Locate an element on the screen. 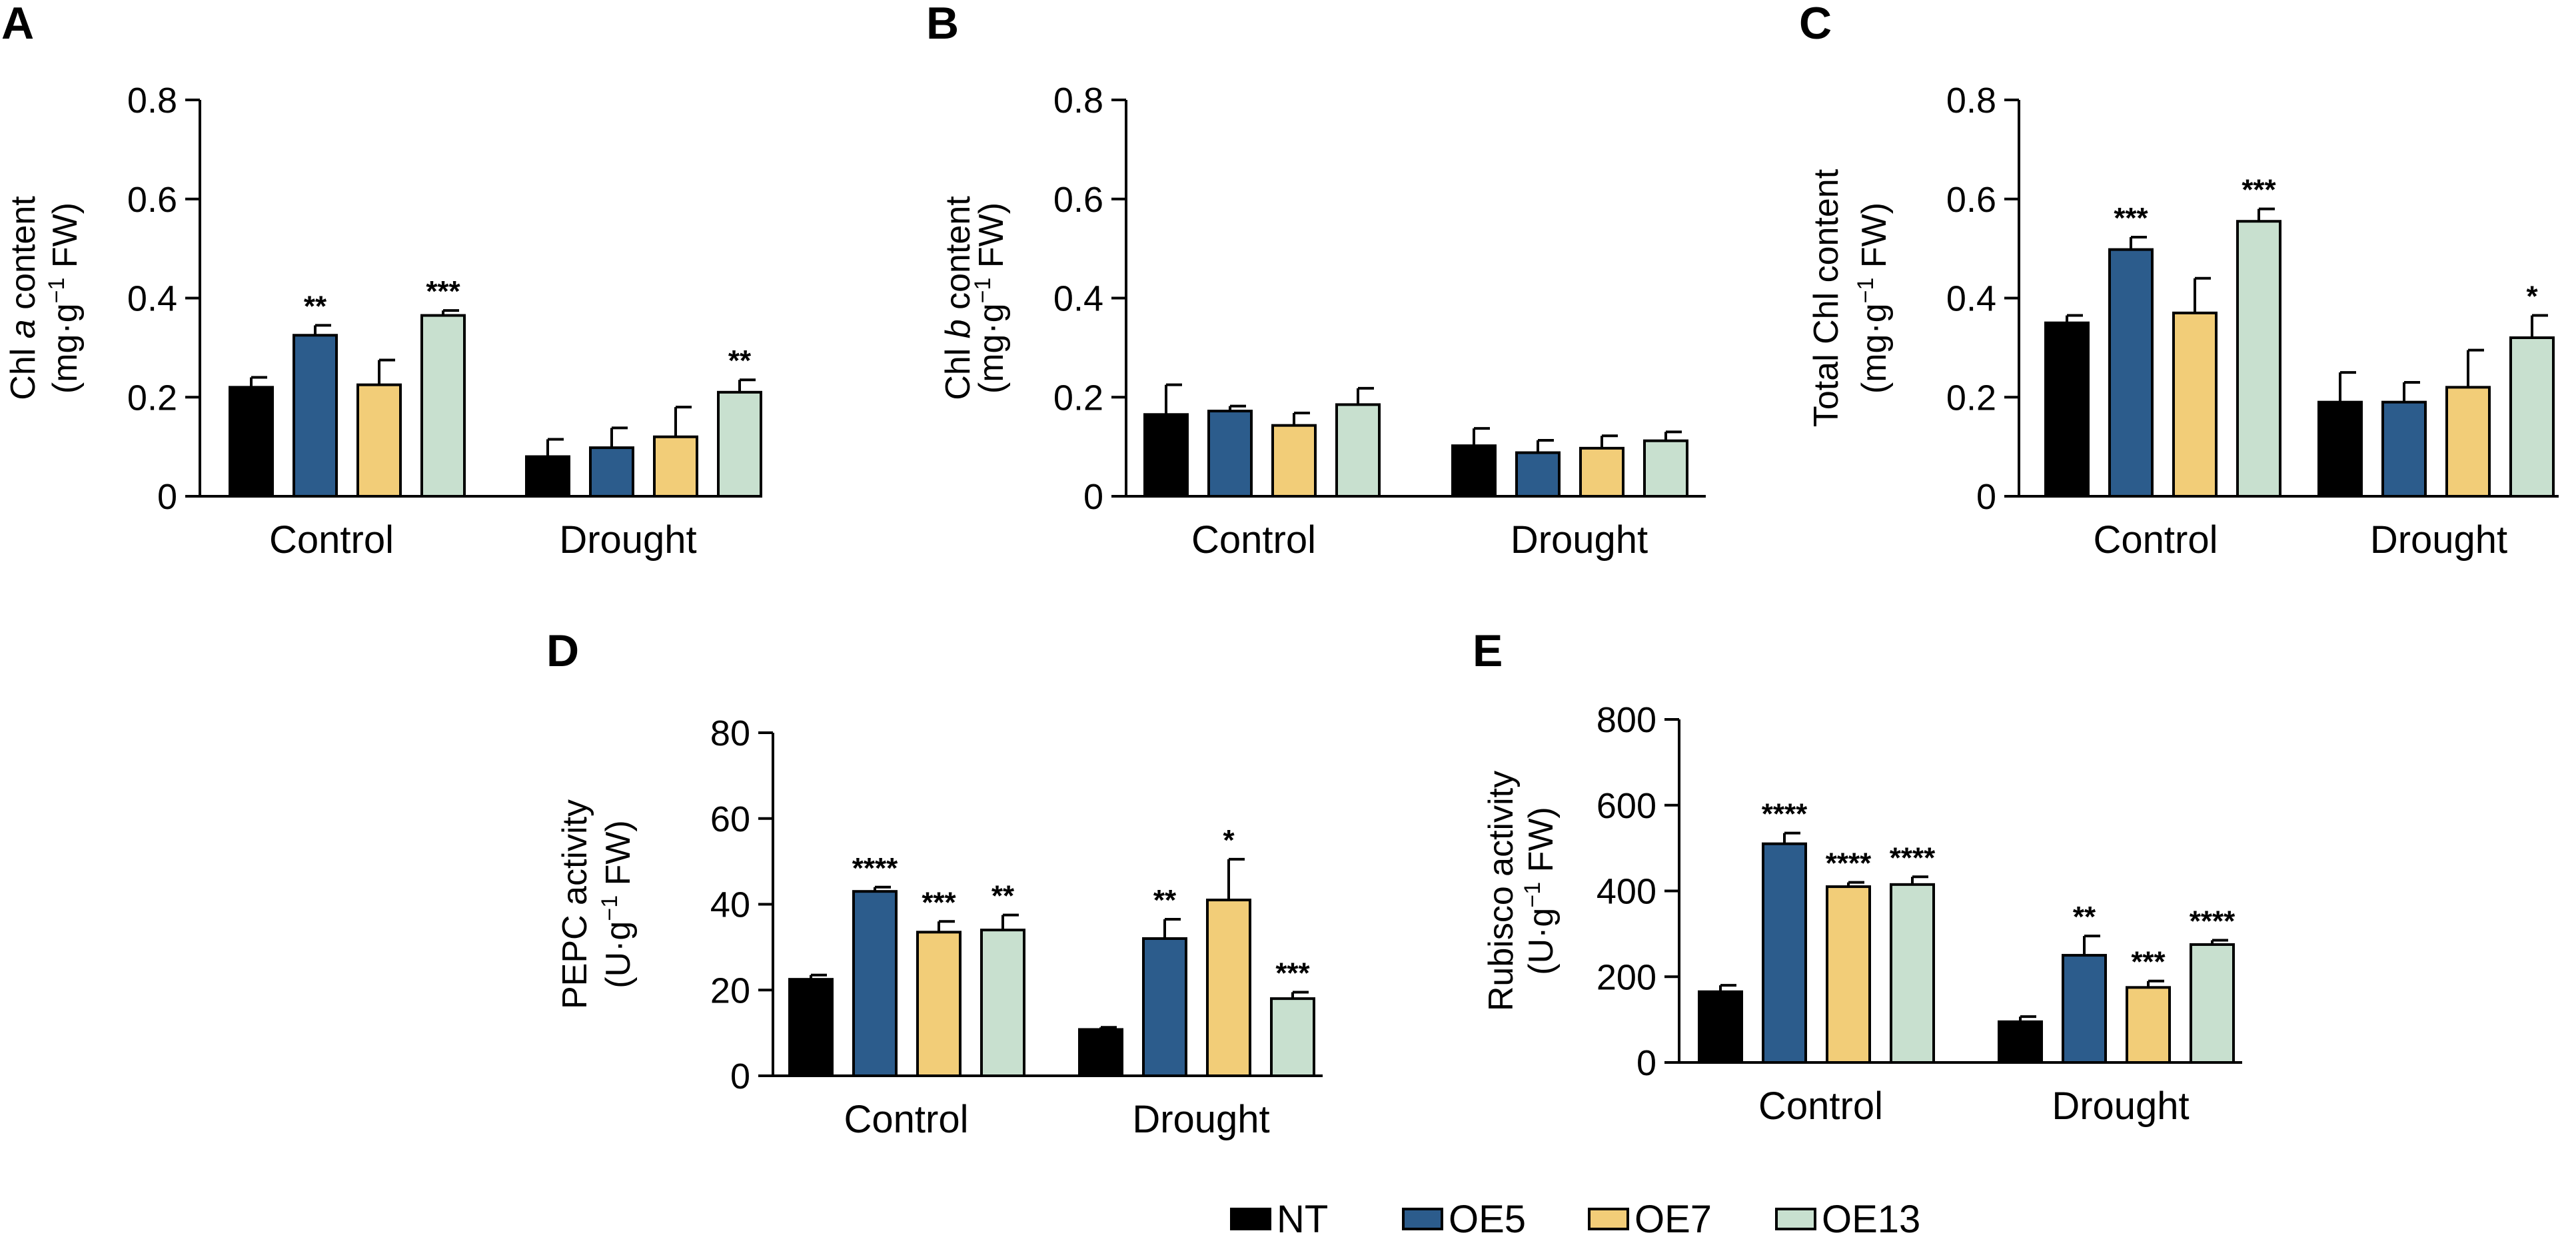  y-tick-label: 600 is located at coordinates (1626, 806).